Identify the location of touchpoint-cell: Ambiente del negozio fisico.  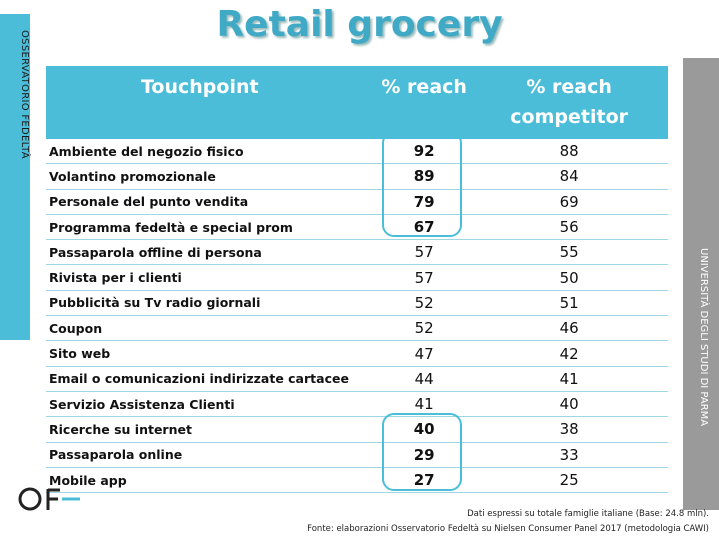
(212, 152).